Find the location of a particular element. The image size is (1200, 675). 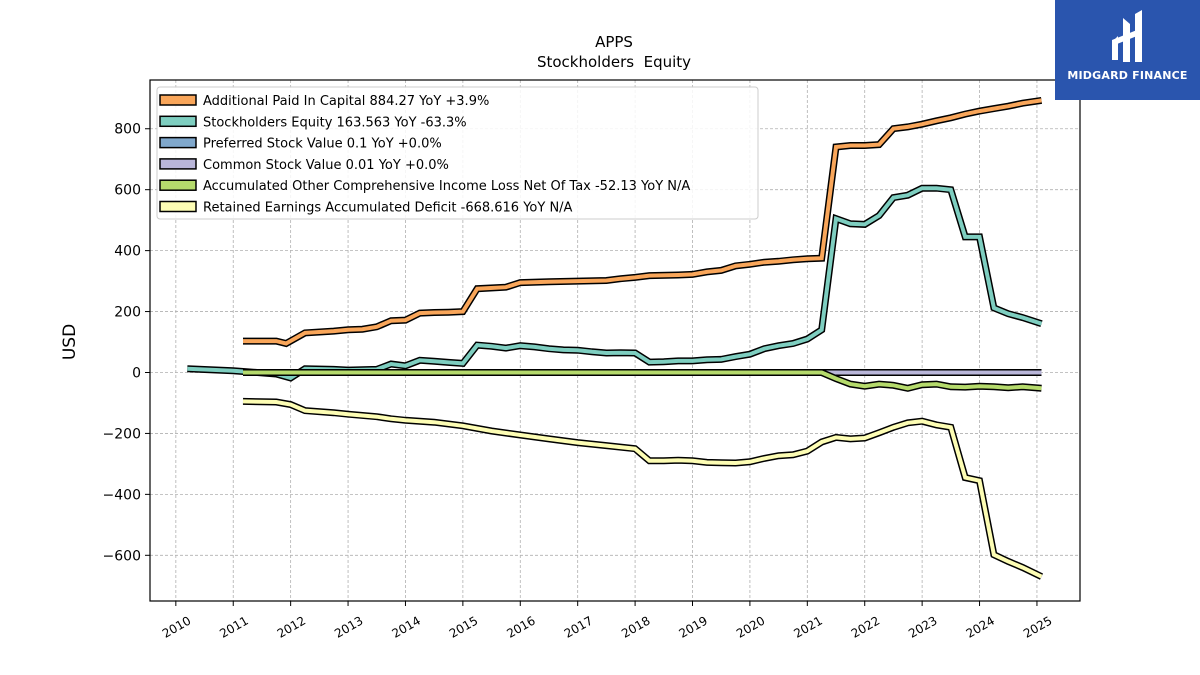

legend-label: Stockholders Equity 163.563 YoY -63.3% is located at coordinates (335, 122).